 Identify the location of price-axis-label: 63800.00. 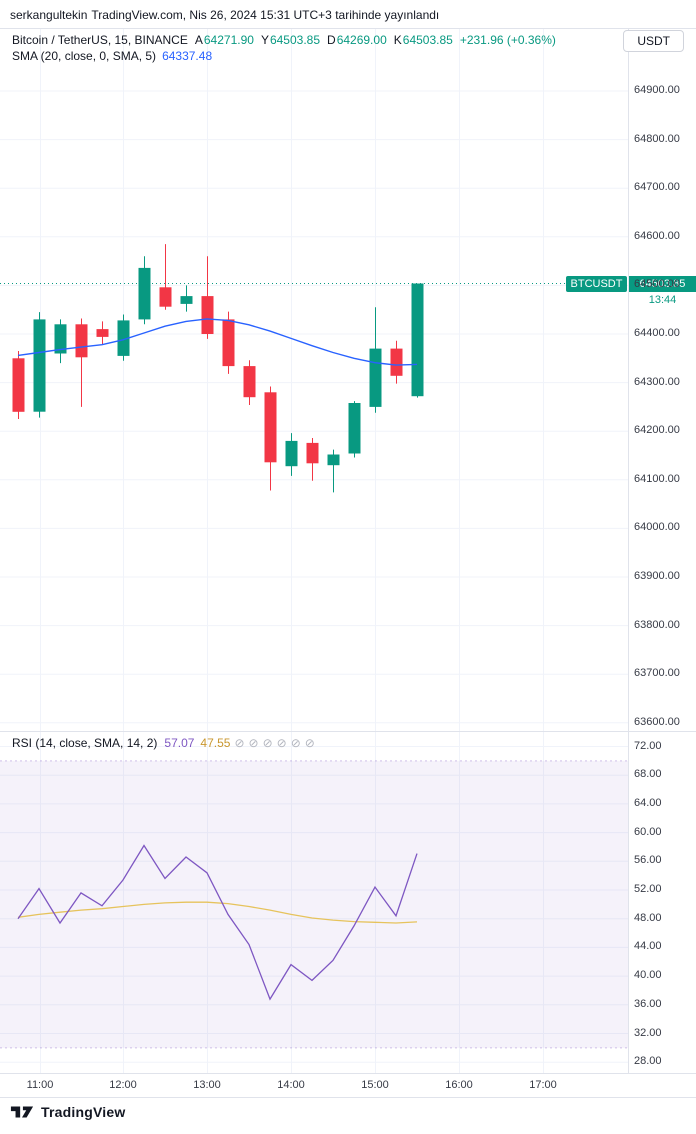
(657, 624).